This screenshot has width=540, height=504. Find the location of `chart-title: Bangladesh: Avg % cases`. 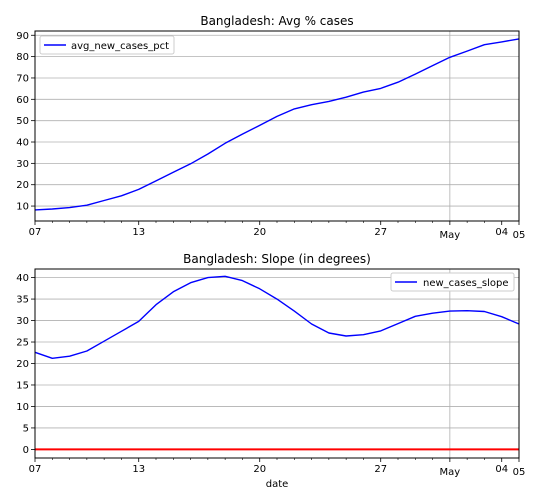

chart-title: Bangladesh: Avg % cases is located at coordinates (276, 21).